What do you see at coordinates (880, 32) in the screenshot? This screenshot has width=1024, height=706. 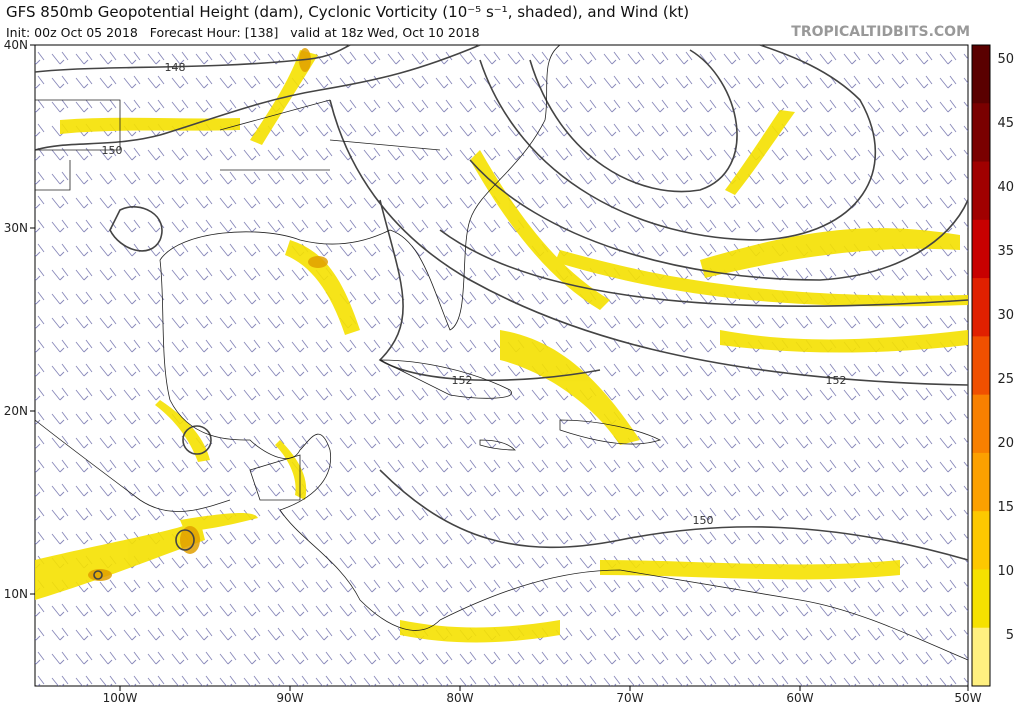 I see `site-credit: TROPICALTIDBITS.COM` at bounding box center [880, 32].